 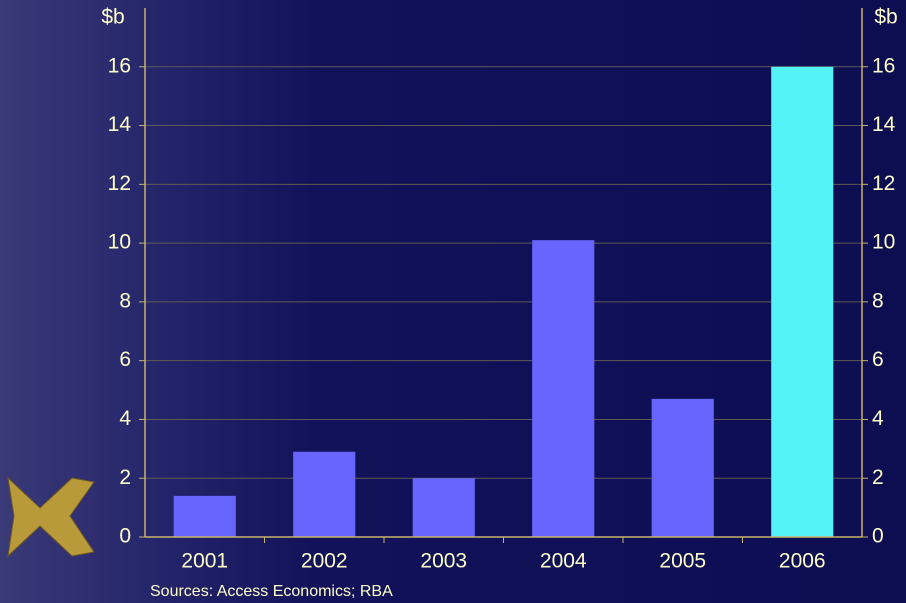 What do you see at coordinates (883, 65) in the screenshot?
I see `y2-tick-label: 16` at bounding box center [883, 65].